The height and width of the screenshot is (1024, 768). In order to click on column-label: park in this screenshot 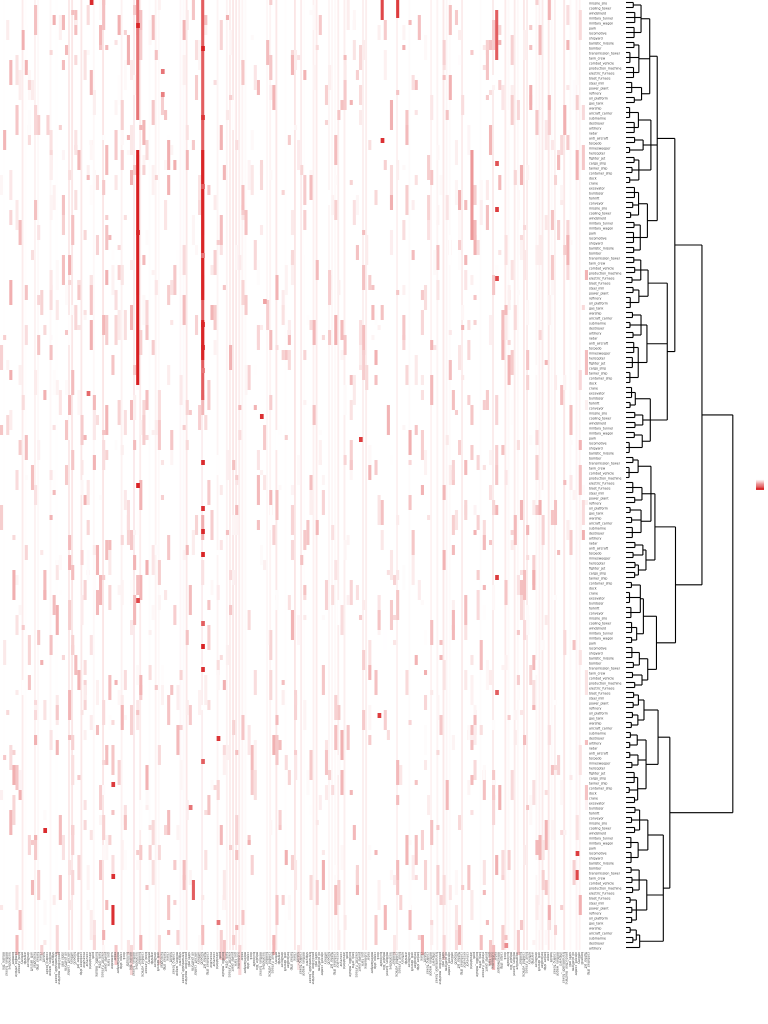, I will do `click(220, 955)`.